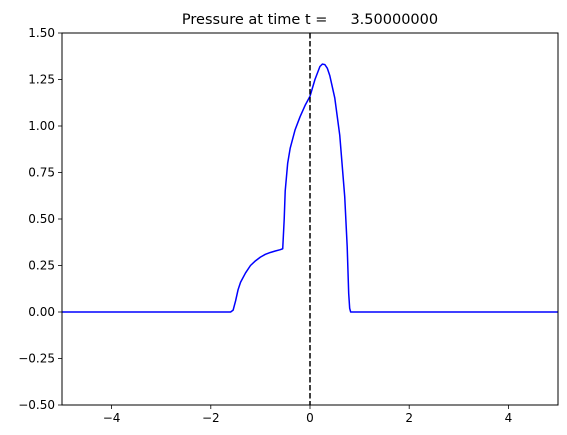 The height and width of the screenshot is (435, 567). I want to click on y-tick-label: 0.25, so click(41, 266).